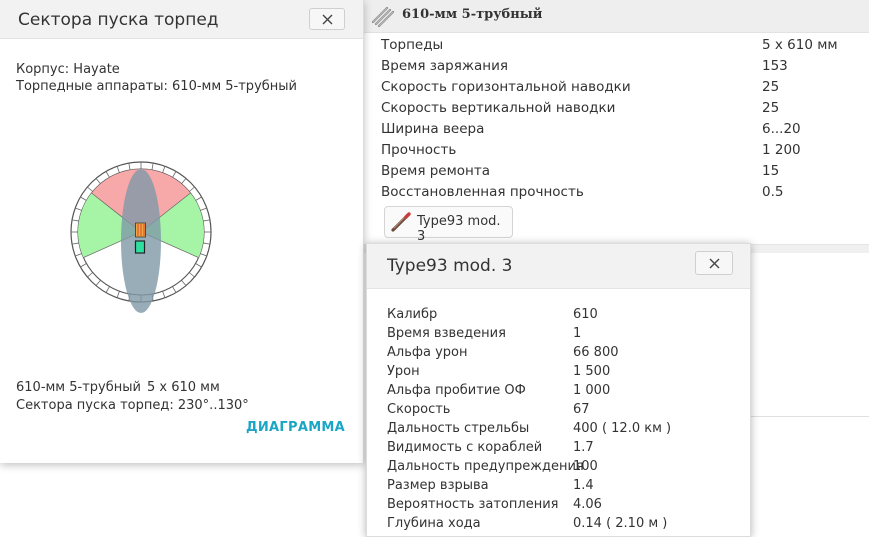  I want to click on stat-row: Альфа пробитие ОФ 1 000, so click(557, 391).